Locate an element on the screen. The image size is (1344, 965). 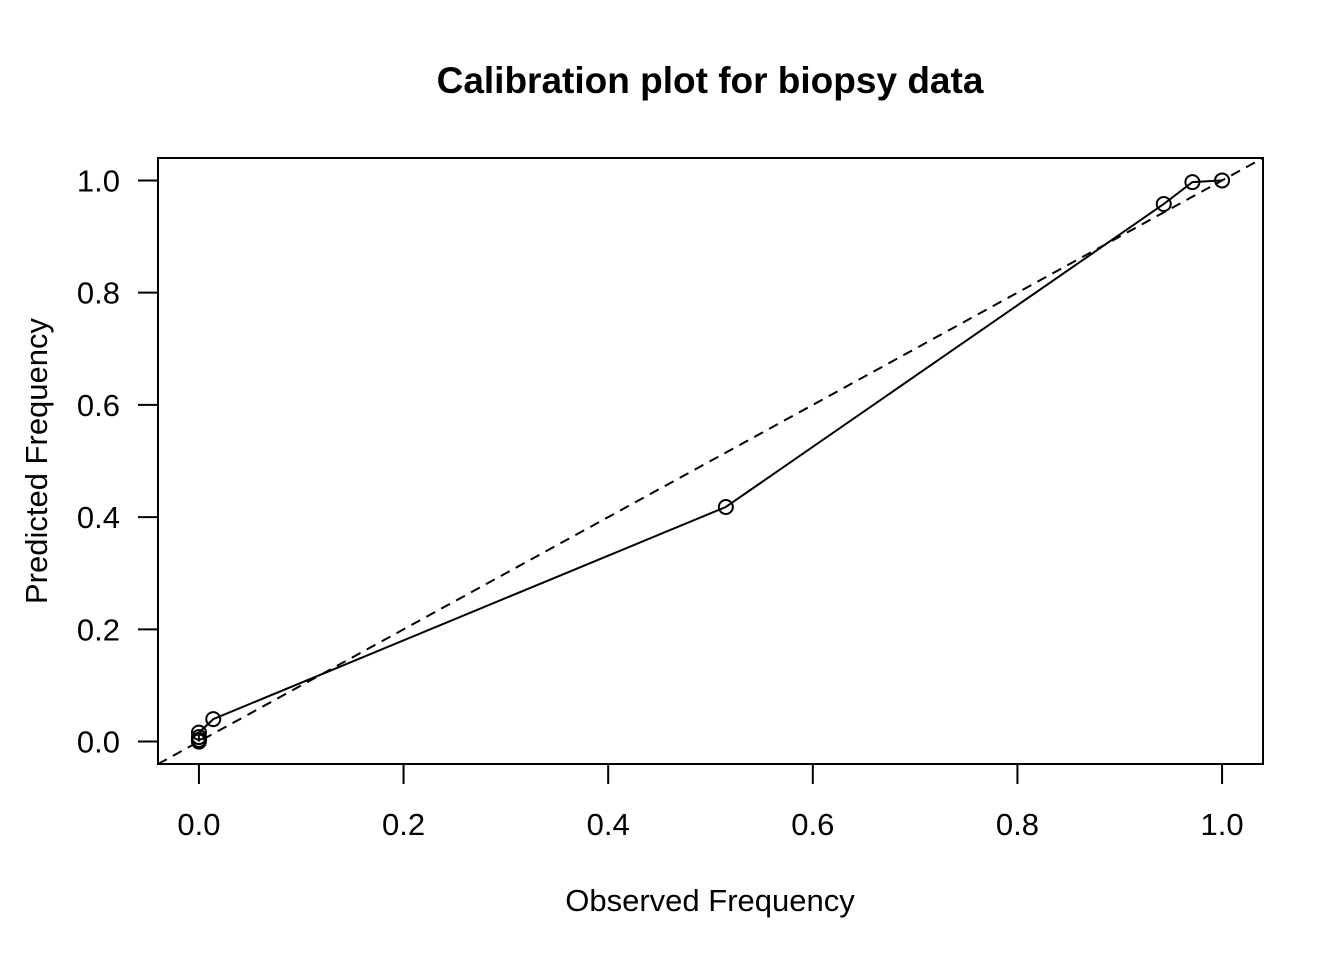
x-tick-label: 0.2 is located at coordinates (403, 824).